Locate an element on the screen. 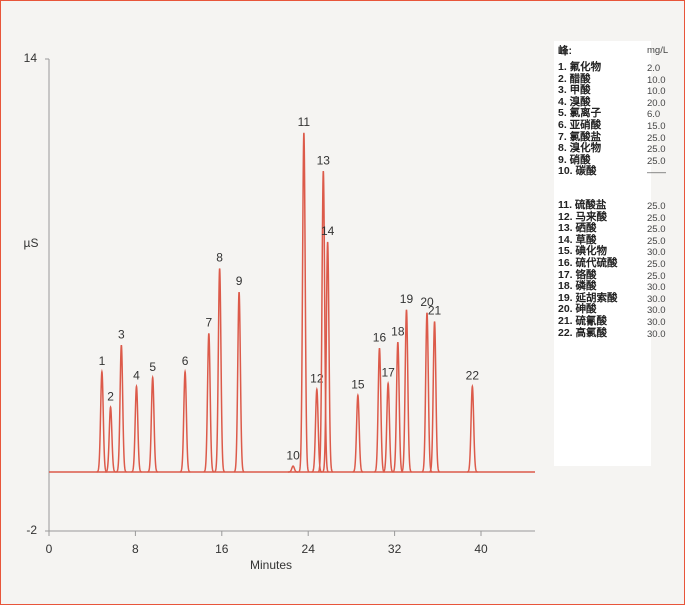 This screenshot has height=605, width=685. legend-conc: —— is located at coordinates (656, 173).